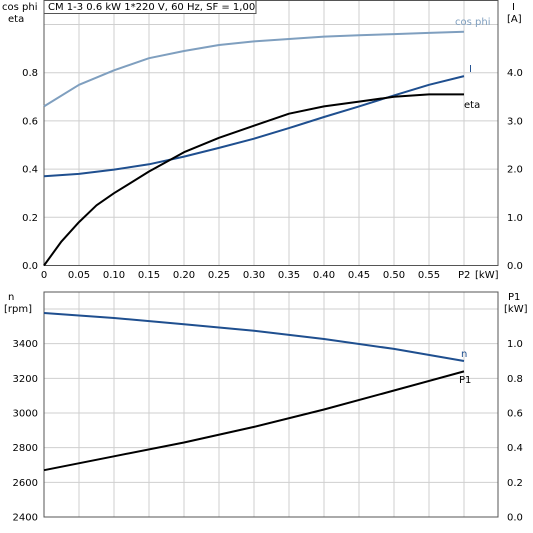  What do you see at coordinates (25, 448) in the screenshot?
I see `bottom-left-tick-label: 2800` at bounding box center [25, 448].